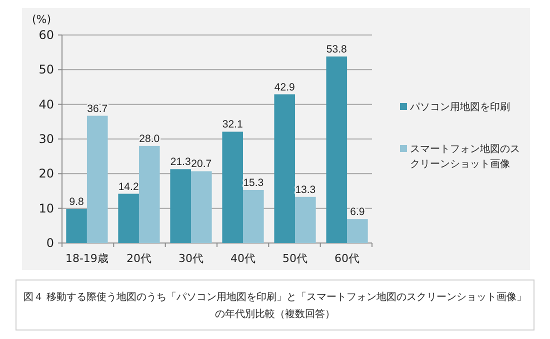 Image resolution: width=550 pixels, height=339 pixels. What do you see at coordinates (253, 182) in the screenshot?
I see `data-label: 15.3` at bounding box center [253, 182].